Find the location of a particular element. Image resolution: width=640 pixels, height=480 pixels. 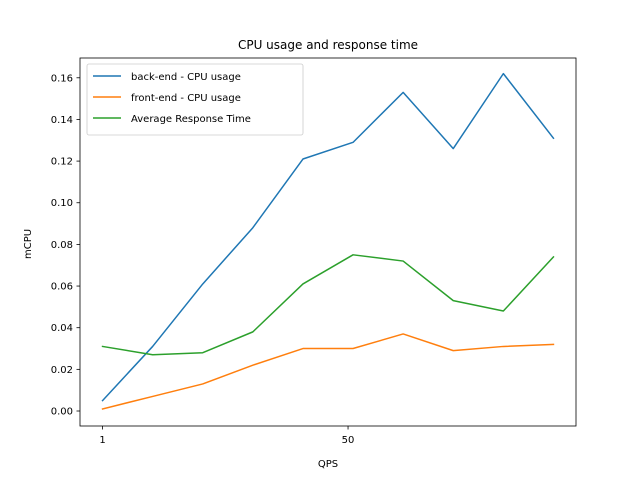

legend-entry: Average Response Time is located at coordinates (191, 119).